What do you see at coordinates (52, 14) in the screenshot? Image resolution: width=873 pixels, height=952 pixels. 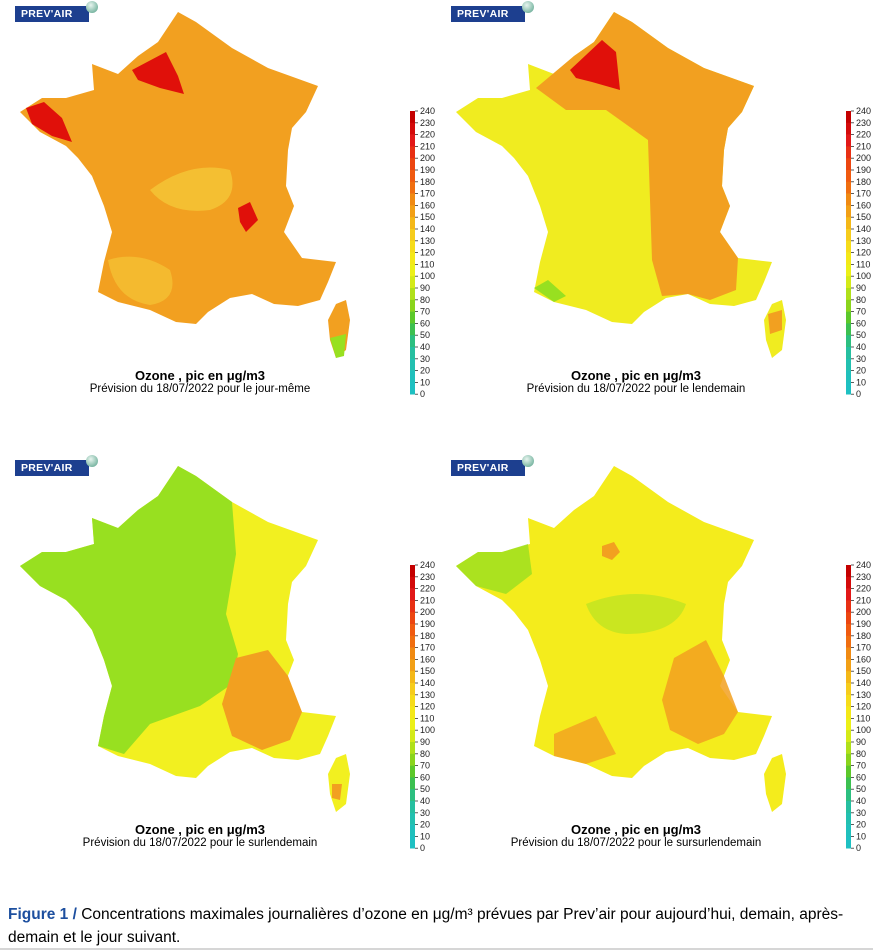 I see `prevair-logo: PREV'AIR` at bounding box center [52, 14].